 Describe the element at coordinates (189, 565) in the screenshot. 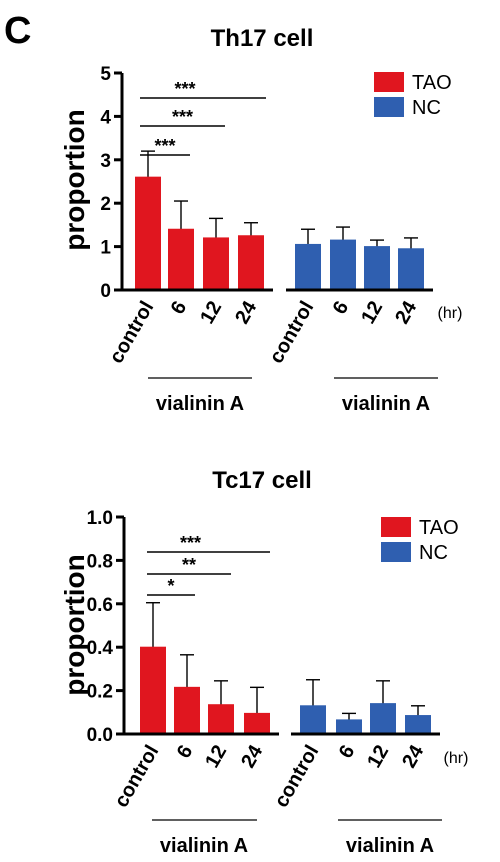

I see `significance-label: **` at that location.